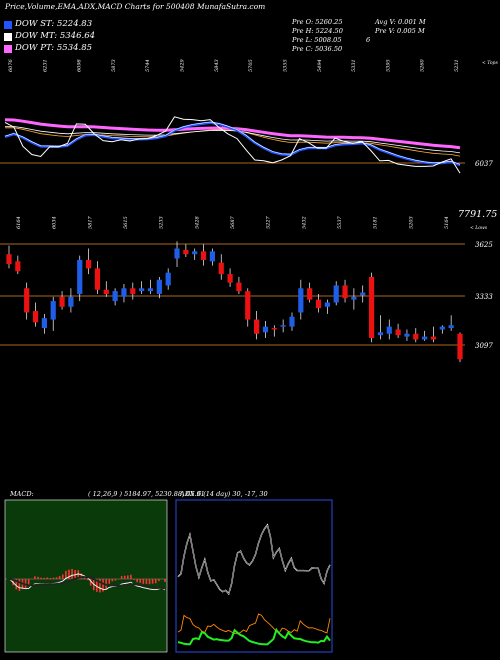  What do you see at coordinates (484, 297) in the screenshot?
I see `candle-level-label-2: 3333` at bounding box center [484, 297].